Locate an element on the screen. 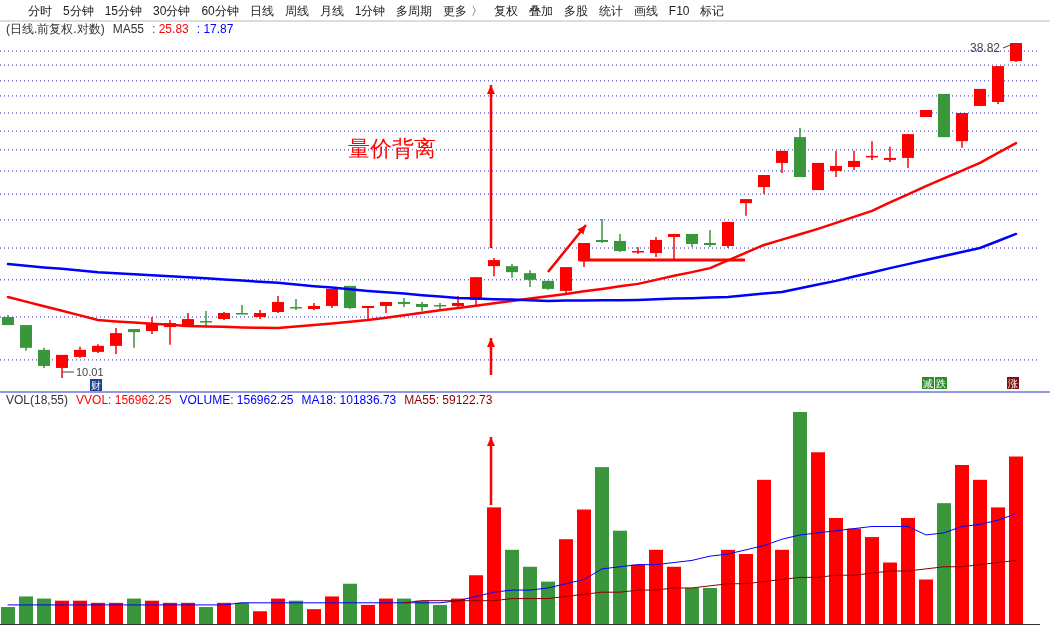 This screenshot has height=628, width=1050. text: 月线 is located at coordinates (331, 11).